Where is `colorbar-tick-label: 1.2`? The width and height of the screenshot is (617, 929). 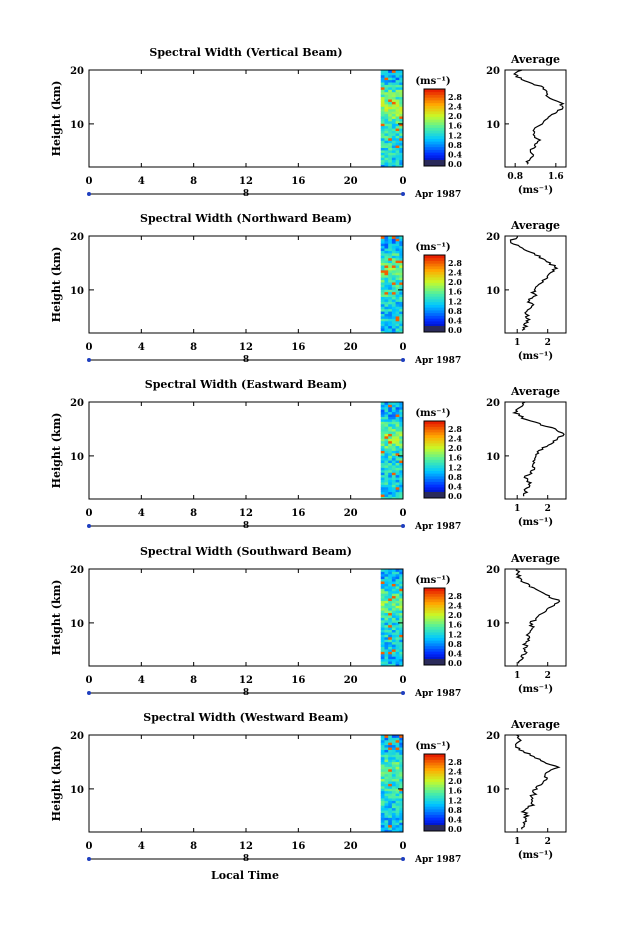 colorbar-tick-label: 1.2 is located at coordinates (455, 467).